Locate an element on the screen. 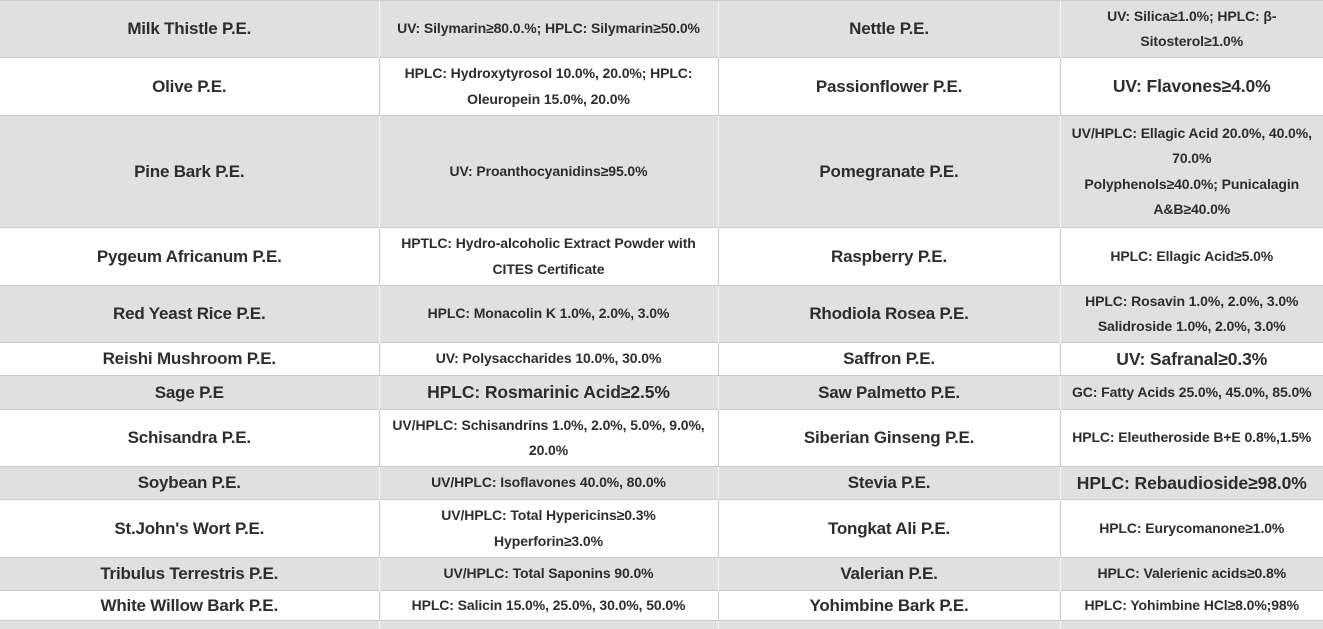 The height and width of the screenshot is (629, 1323). spec-cell: GC: Fatty Acids 25.0%, 45.0%, 85.0% is located at coordinates (1191, 392).